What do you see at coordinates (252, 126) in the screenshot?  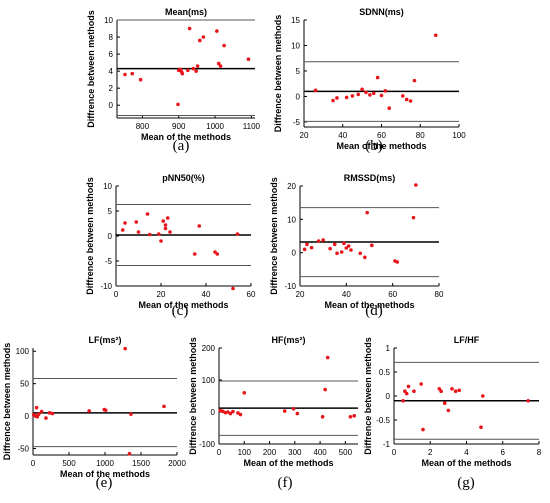 I see `x-tick-label: 1100` at bounding box center [252, 126].